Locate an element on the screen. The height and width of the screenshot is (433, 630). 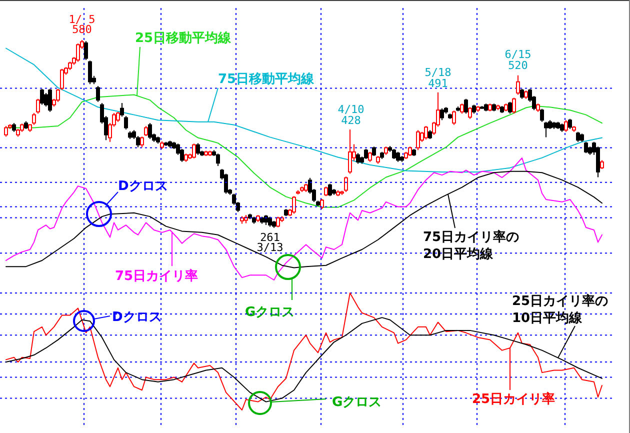
series-label: 25日カイリ率の 10日平均線 is located at coordinates (560, 309).